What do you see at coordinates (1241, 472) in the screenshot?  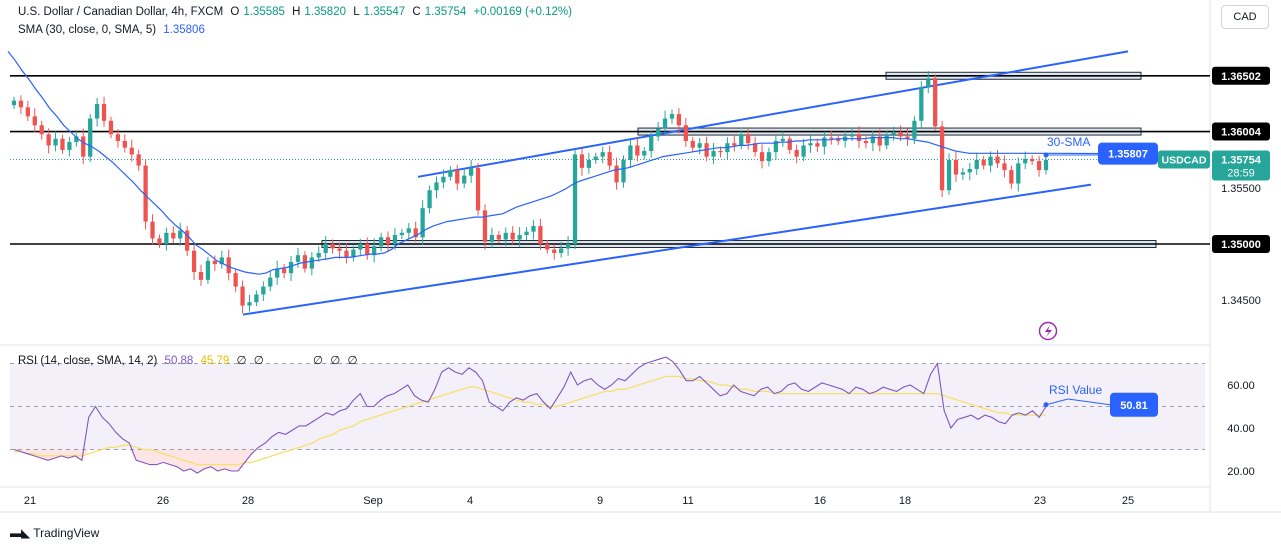 I see `rsi-tick-0: 20.00` at bounding box center [1241, 472].